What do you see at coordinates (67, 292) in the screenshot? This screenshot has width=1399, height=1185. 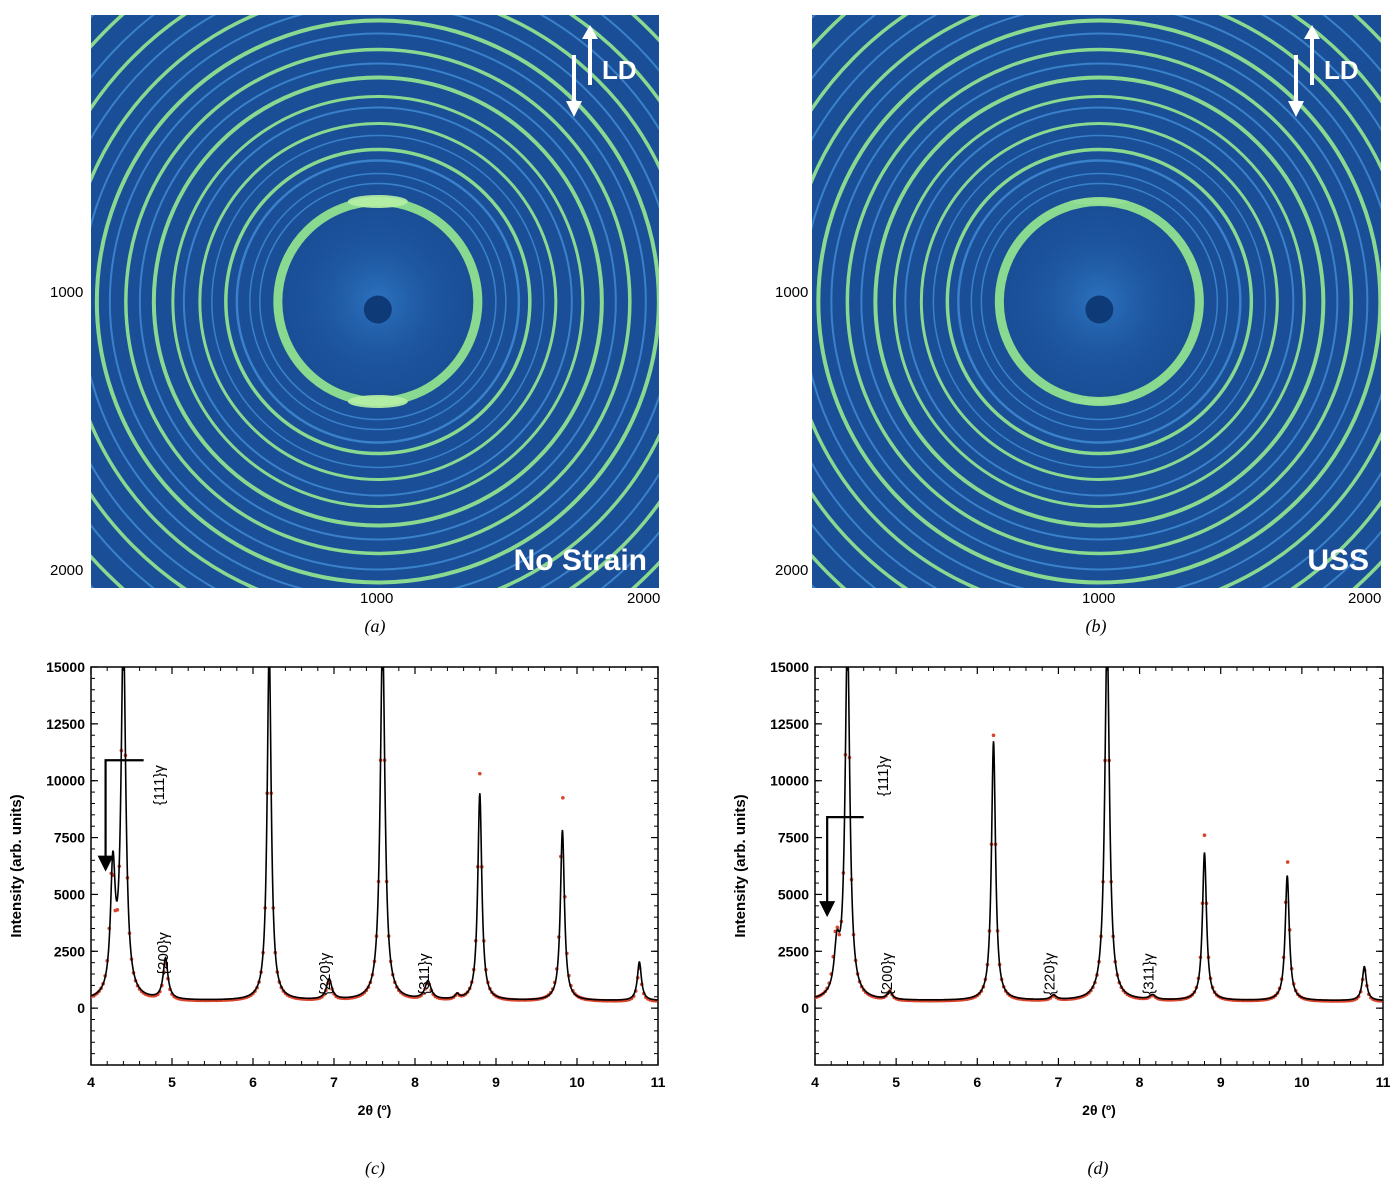 I see `y-tick-a-1000: 1000` at bounding box center [67, 292].